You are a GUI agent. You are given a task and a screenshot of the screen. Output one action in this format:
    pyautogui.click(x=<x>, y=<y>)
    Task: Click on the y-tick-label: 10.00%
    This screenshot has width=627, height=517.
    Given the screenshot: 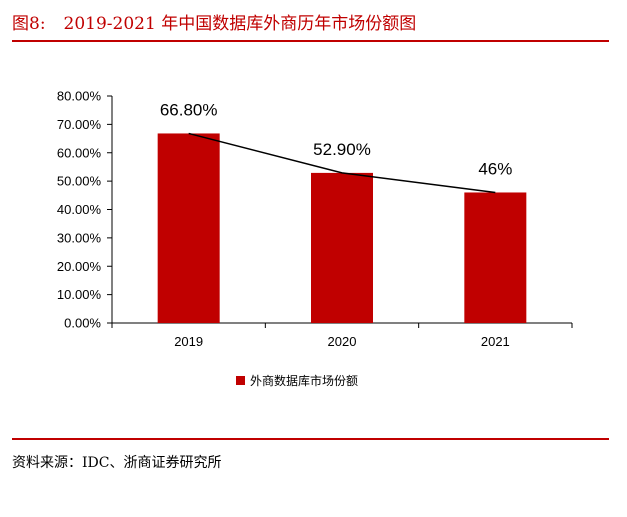 What is the action you would take?
    pyautogui.click(x=79, y=294)
    